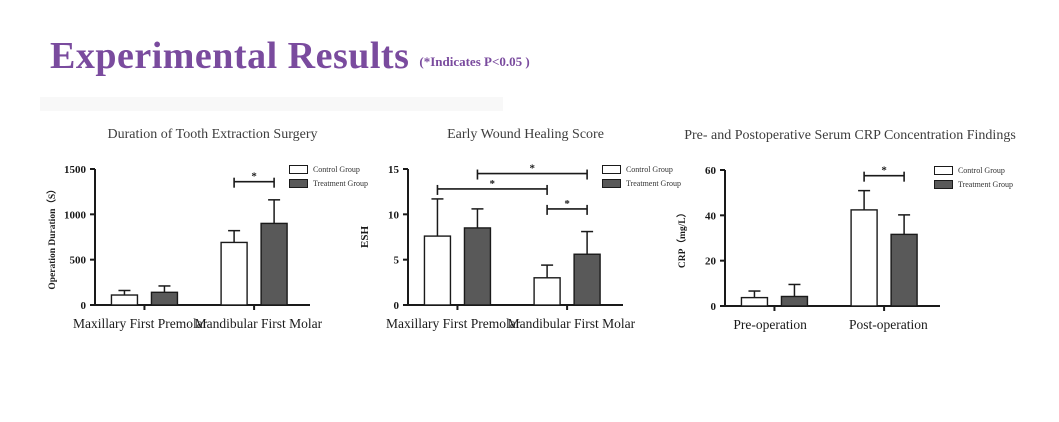 Image resolution: width=1059 pixels, height=422 pixels. I want to click on divider-band, so click(271, 104).